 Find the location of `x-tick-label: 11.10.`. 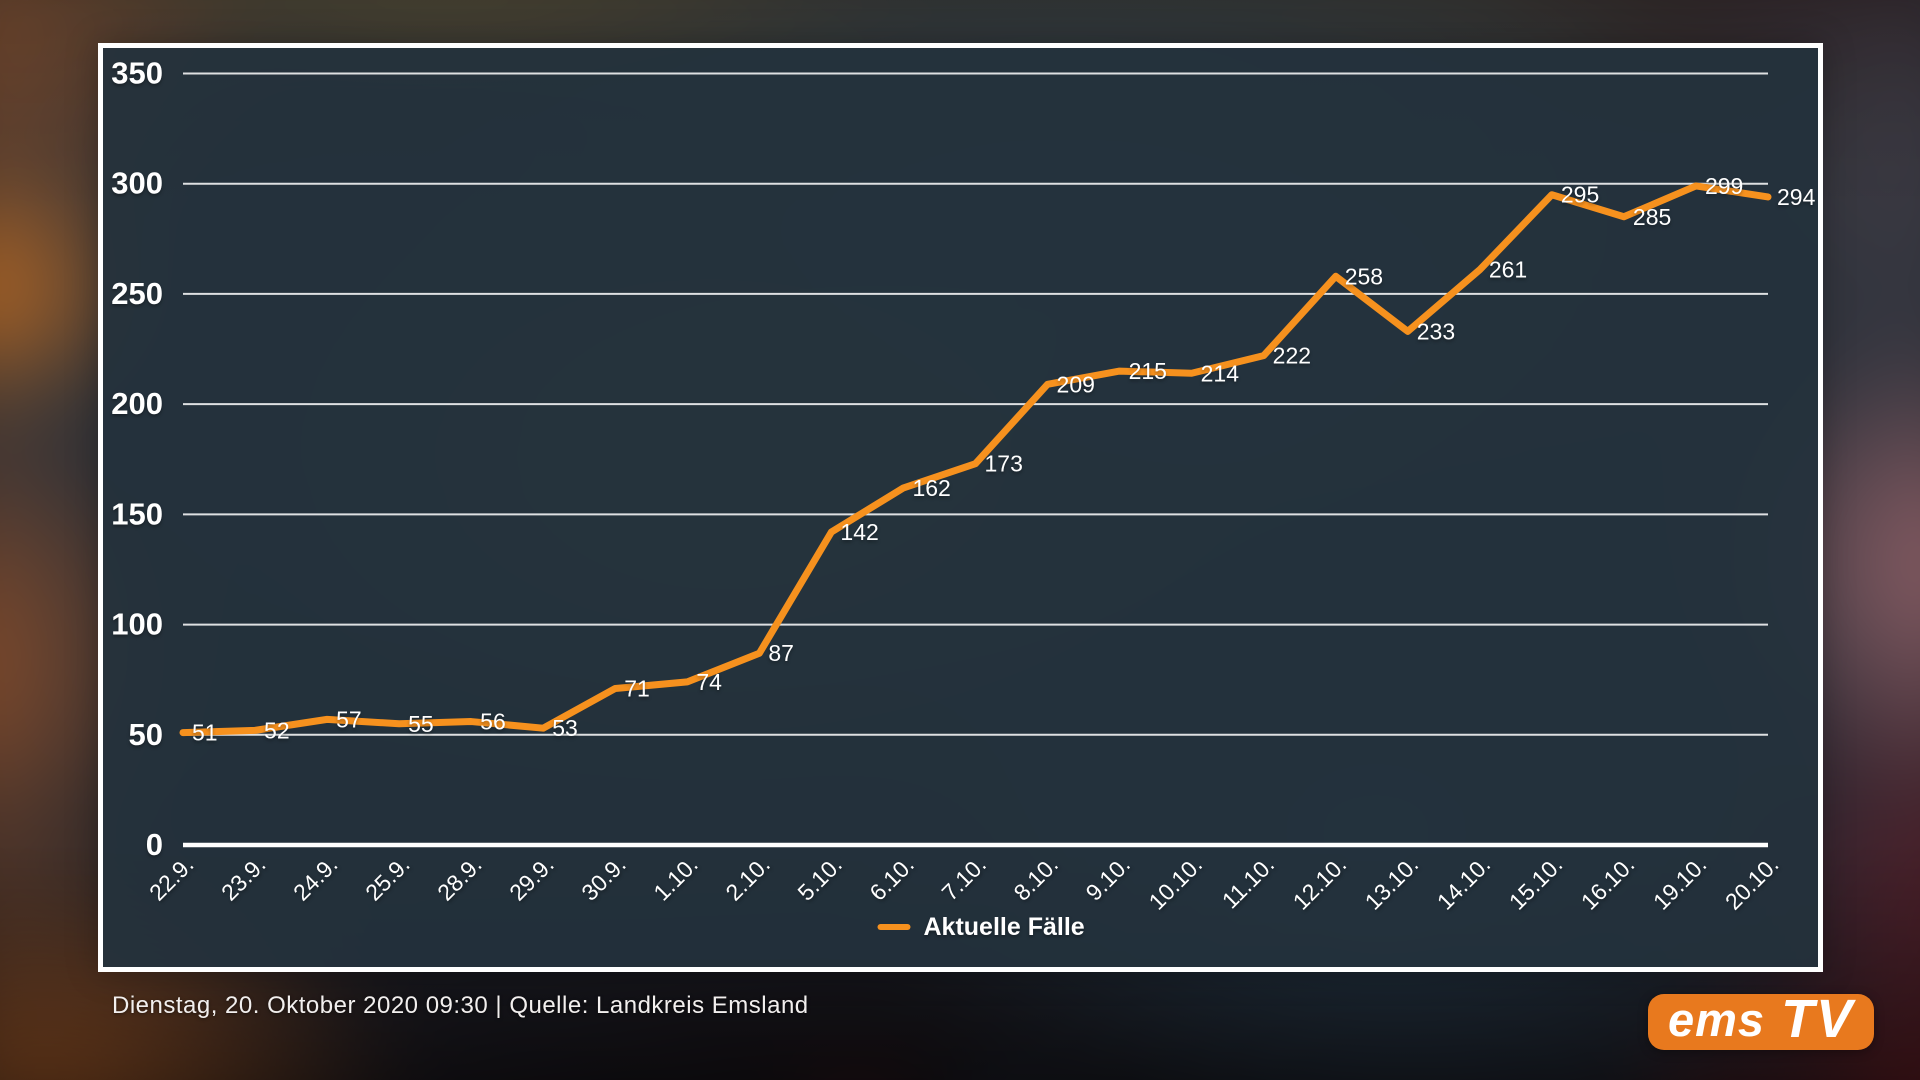

x-tick-label: 11.10. is located at coordinates (1248, 882).